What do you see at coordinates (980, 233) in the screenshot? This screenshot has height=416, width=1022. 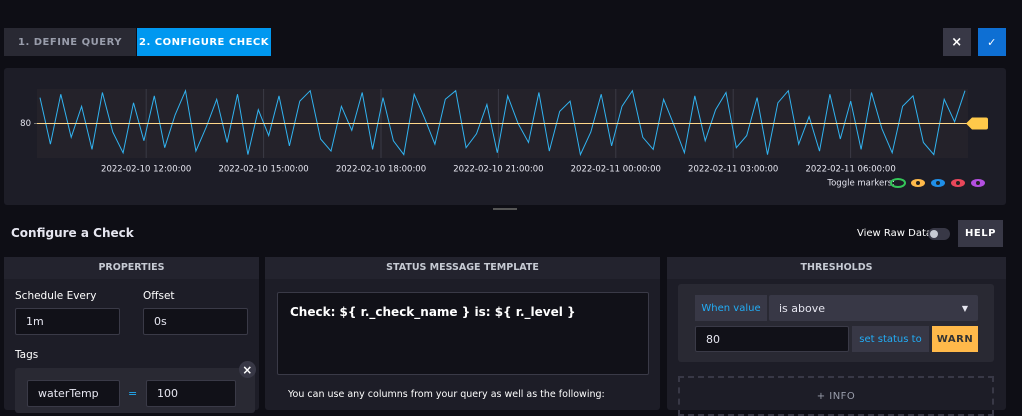 I see `help-button: HELP` at bounding box center [980, 233].